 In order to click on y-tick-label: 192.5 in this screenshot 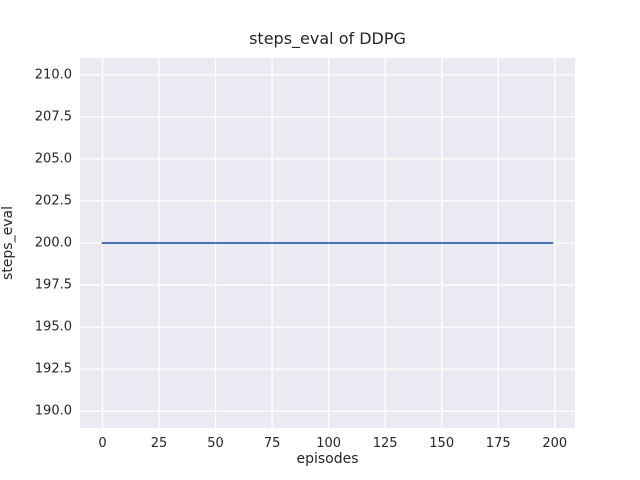, I will do `click(53, 369)`.